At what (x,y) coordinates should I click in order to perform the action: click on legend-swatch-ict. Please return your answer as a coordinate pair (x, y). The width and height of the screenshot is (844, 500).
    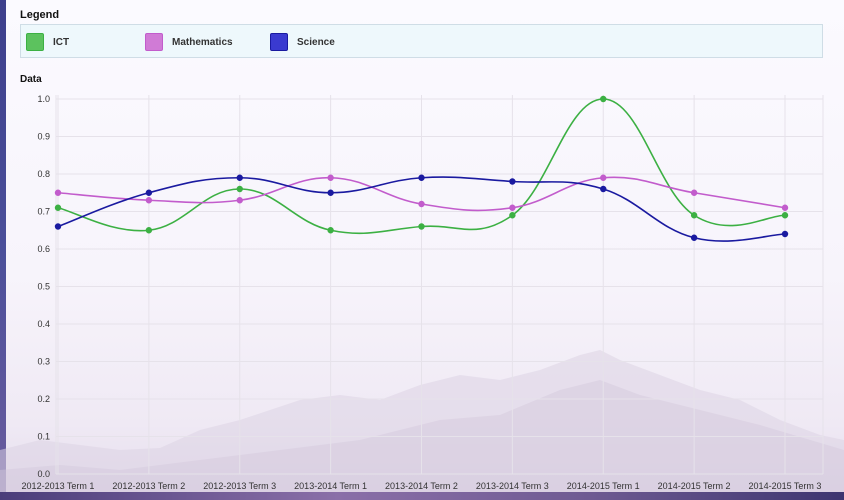
    Looking at the image, I should click on (35, 42).